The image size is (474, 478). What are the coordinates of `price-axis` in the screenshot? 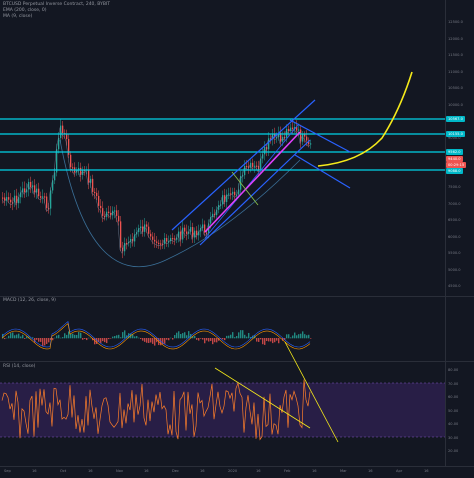 It's located at (459, 148).